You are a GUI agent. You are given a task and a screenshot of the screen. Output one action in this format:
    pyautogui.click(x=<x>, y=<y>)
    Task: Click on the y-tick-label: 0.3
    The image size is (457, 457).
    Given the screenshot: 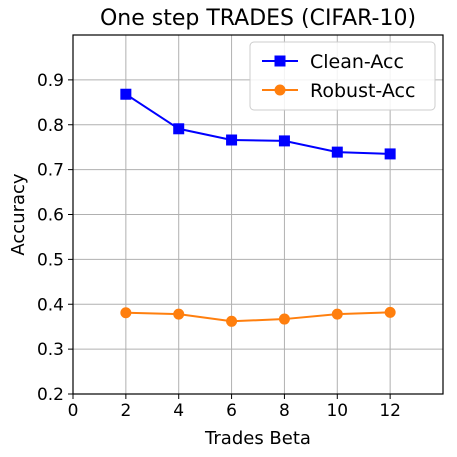 What is the action you would take?
    pyautogui.click(x=50, y=350)
    